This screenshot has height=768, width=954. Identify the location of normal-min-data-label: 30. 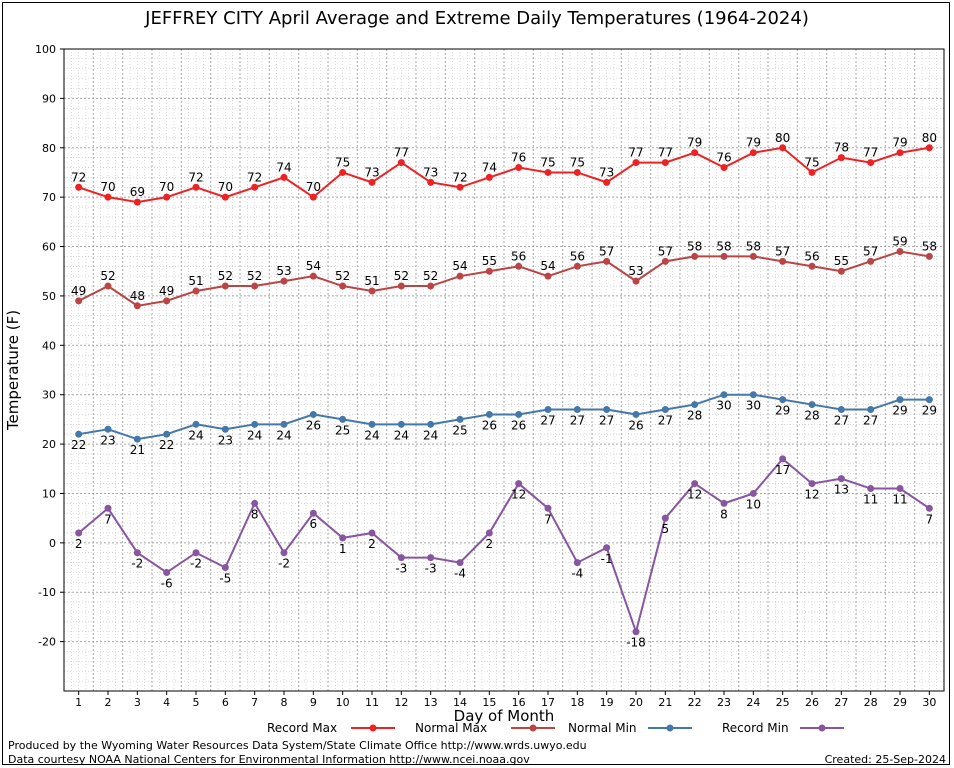
(753, 406).